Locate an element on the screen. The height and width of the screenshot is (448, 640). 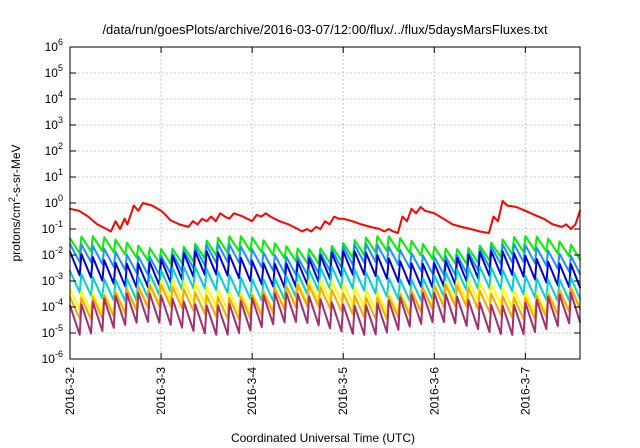
y-tick-label: 10⁻⁵ is located at coordinates (52, 331).